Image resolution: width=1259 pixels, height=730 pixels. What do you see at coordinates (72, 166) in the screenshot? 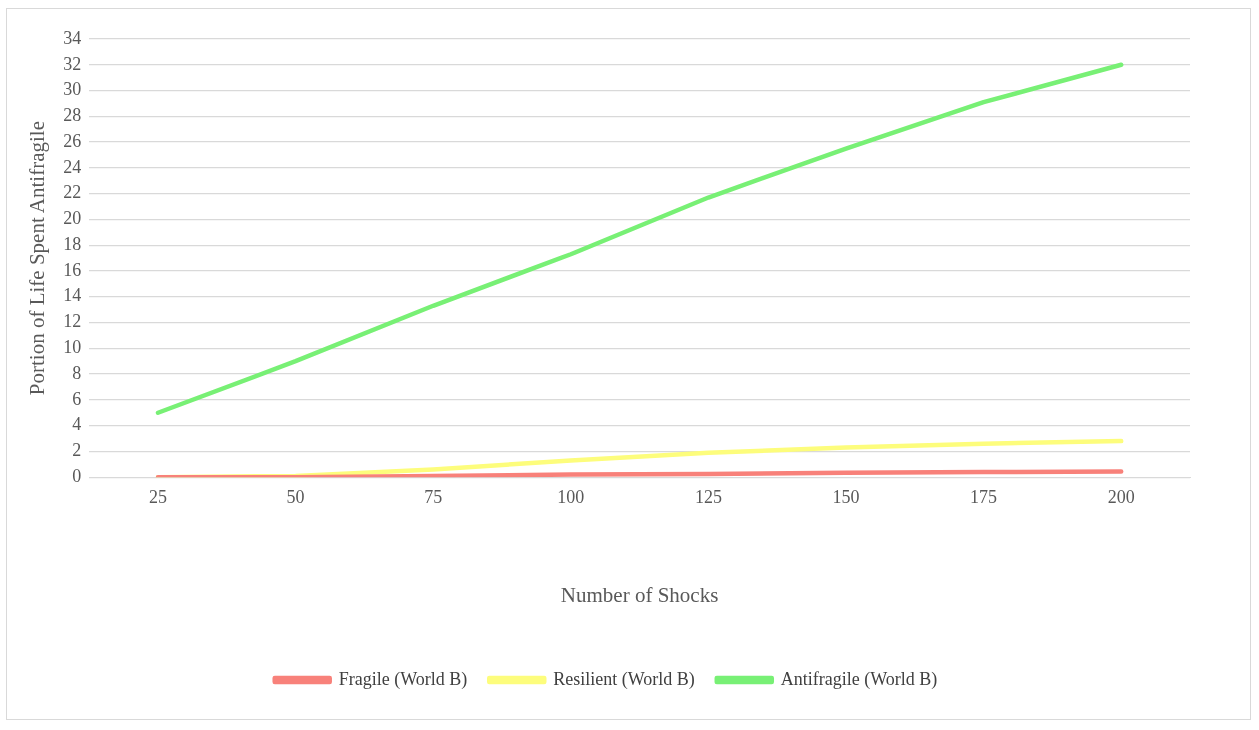
I see `y-tick-label: 24` at bounding box center [72, 166].